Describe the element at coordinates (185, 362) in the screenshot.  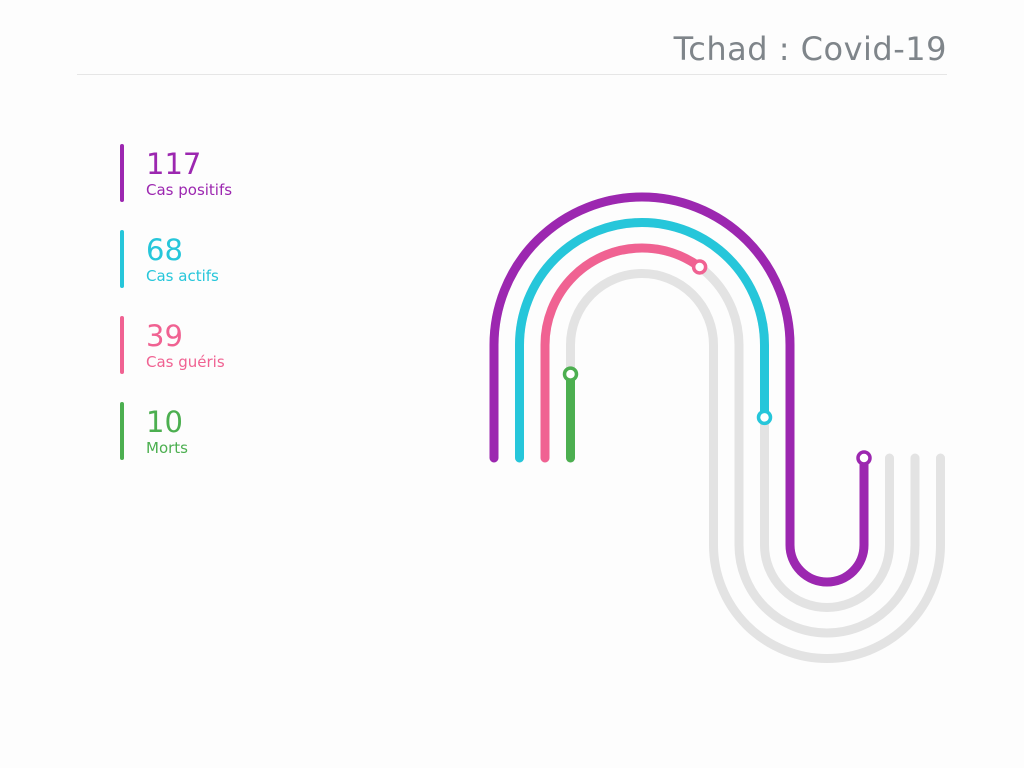
I see `legend-label-recovered: Cas guéris` at that location.